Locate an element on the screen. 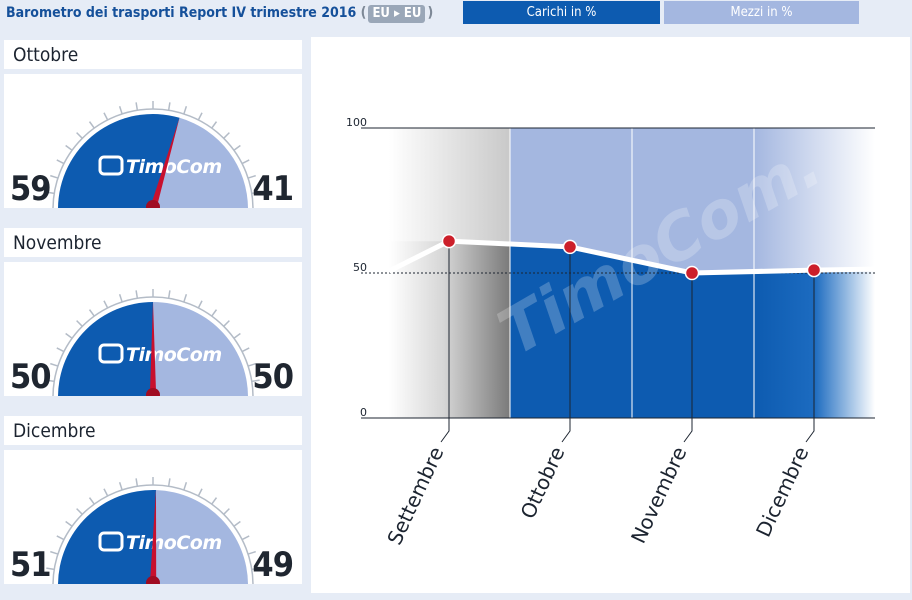 This screenshot has width=912, height=600. mezzi-value: 41 is located at coordinates (273, 188).